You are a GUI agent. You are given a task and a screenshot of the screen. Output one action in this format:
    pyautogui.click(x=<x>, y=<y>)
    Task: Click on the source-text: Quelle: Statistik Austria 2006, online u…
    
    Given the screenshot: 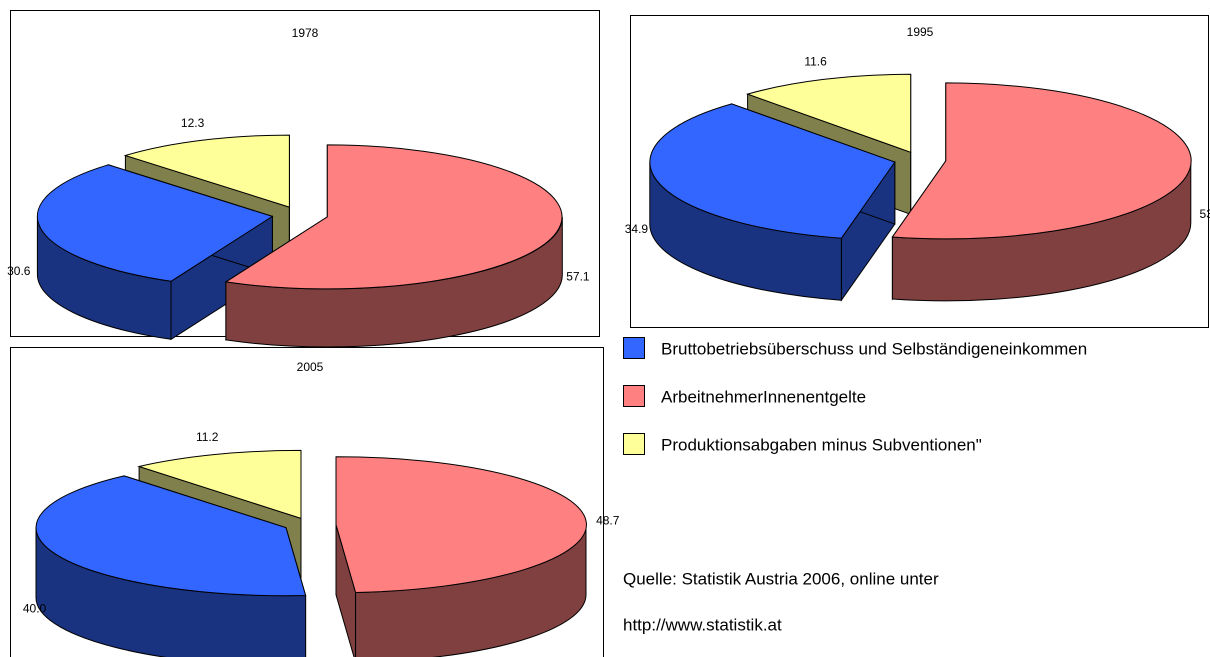 What is the action you would take?
    pyautogui.click(x=781, y=578)
    